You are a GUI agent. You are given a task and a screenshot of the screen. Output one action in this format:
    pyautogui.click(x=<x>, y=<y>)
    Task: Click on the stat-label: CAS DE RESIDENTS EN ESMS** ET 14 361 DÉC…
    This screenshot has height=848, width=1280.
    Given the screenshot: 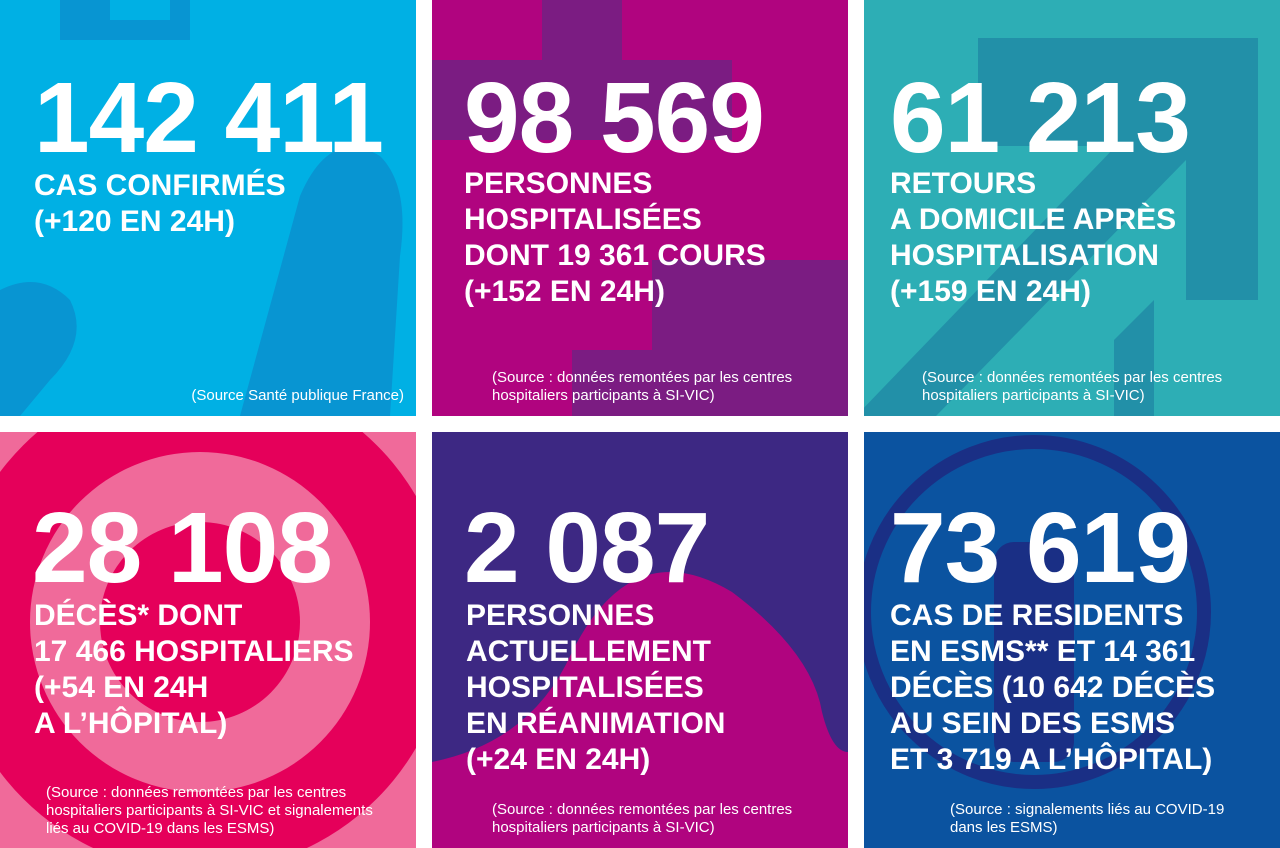 What is the action you would take?
    pyautogui.click(x=1053, y=687)
    